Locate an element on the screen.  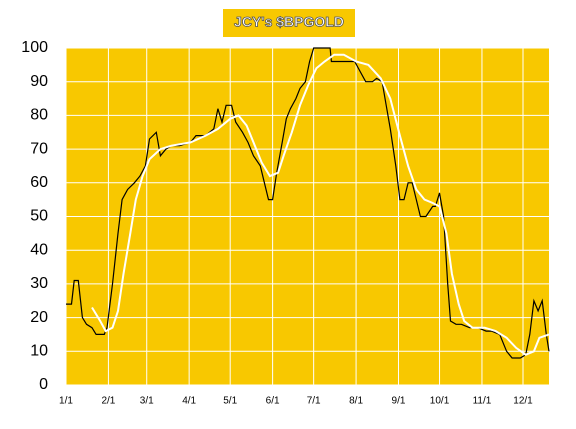
y-tick-label: 10 is located at coordinates (39, 351).